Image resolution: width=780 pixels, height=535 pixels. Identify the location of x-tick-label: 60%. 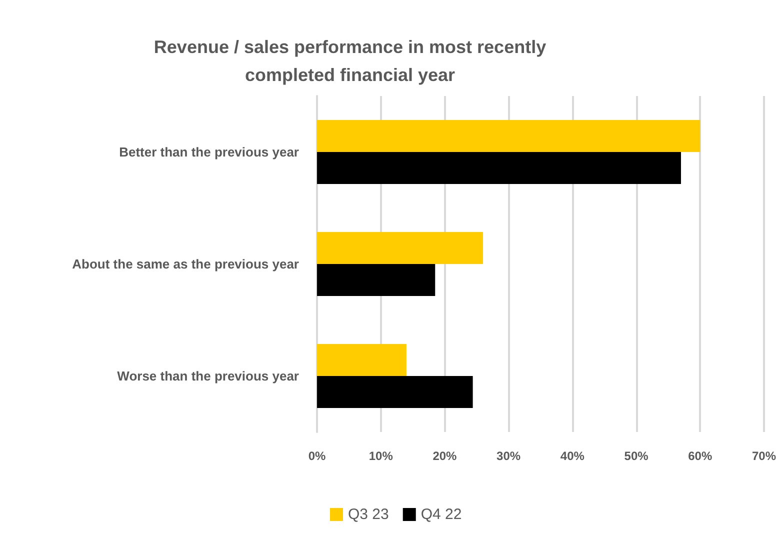
(700, 456).